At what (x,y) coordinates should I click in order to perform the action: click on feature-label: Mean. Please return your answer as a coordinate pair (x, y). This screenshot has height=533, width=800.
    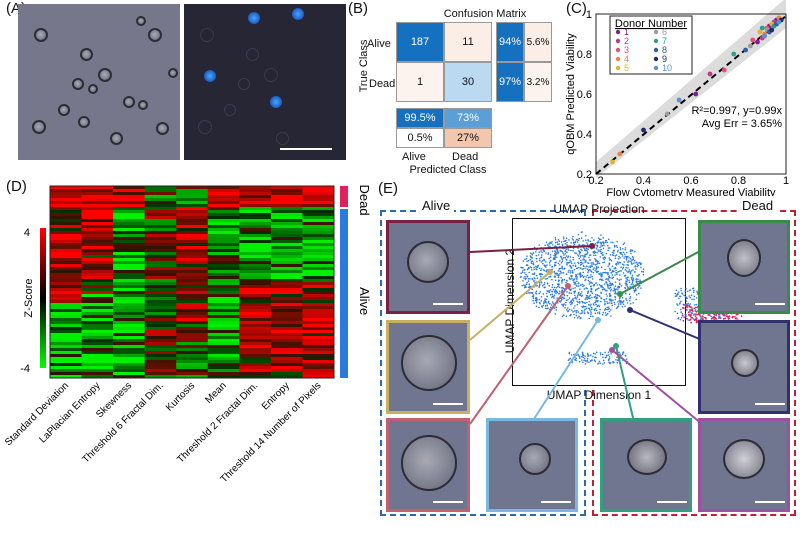
    Looking at the image, I should click on (215, 392).